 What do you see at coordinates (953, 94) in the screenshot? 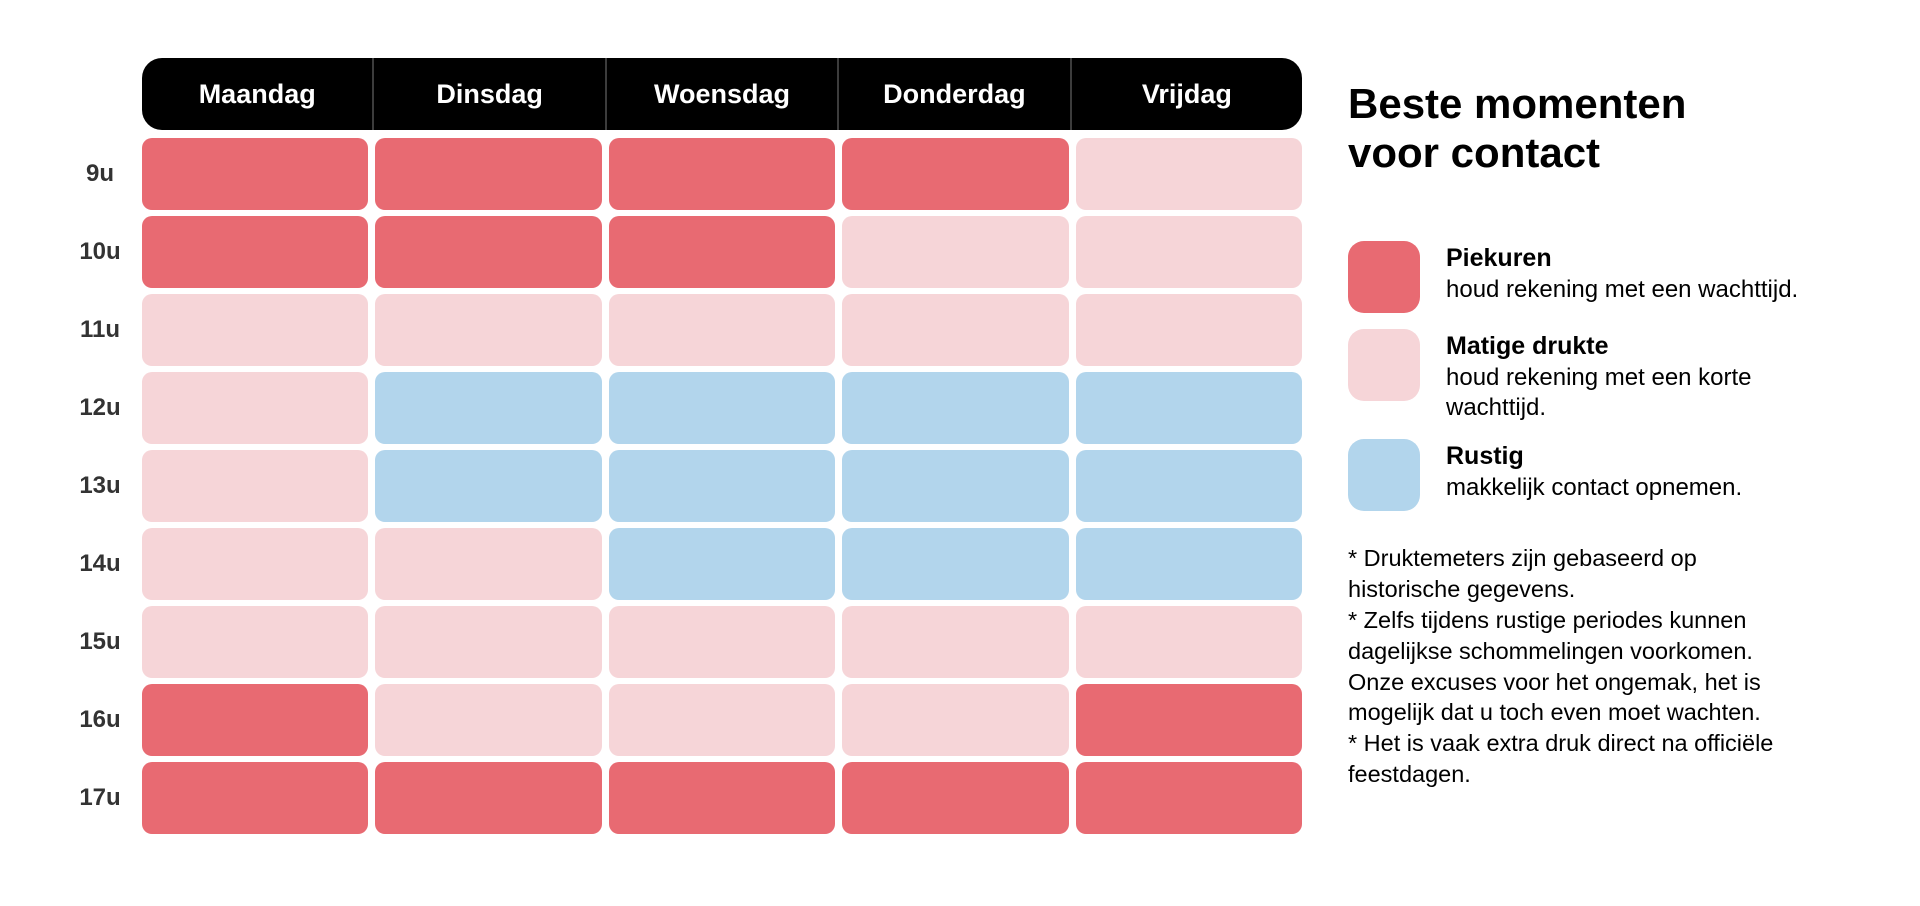
I see `day-header-cell-donderdag: Donderdag` at bounding box center [953, 94].